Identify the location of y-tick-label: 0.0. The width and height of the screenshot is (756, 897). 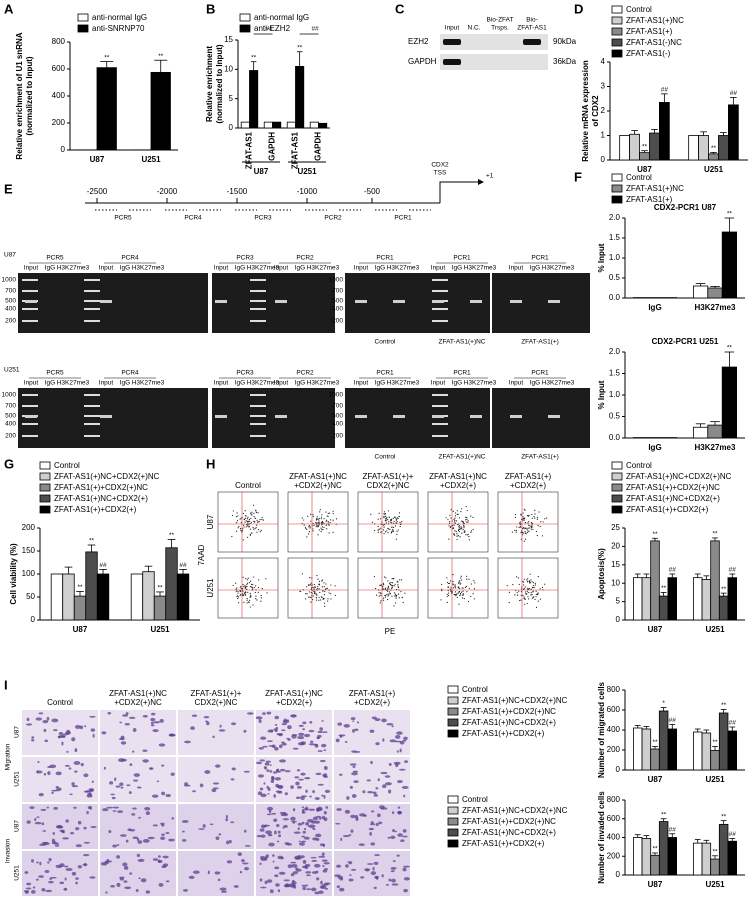
(615, 297).